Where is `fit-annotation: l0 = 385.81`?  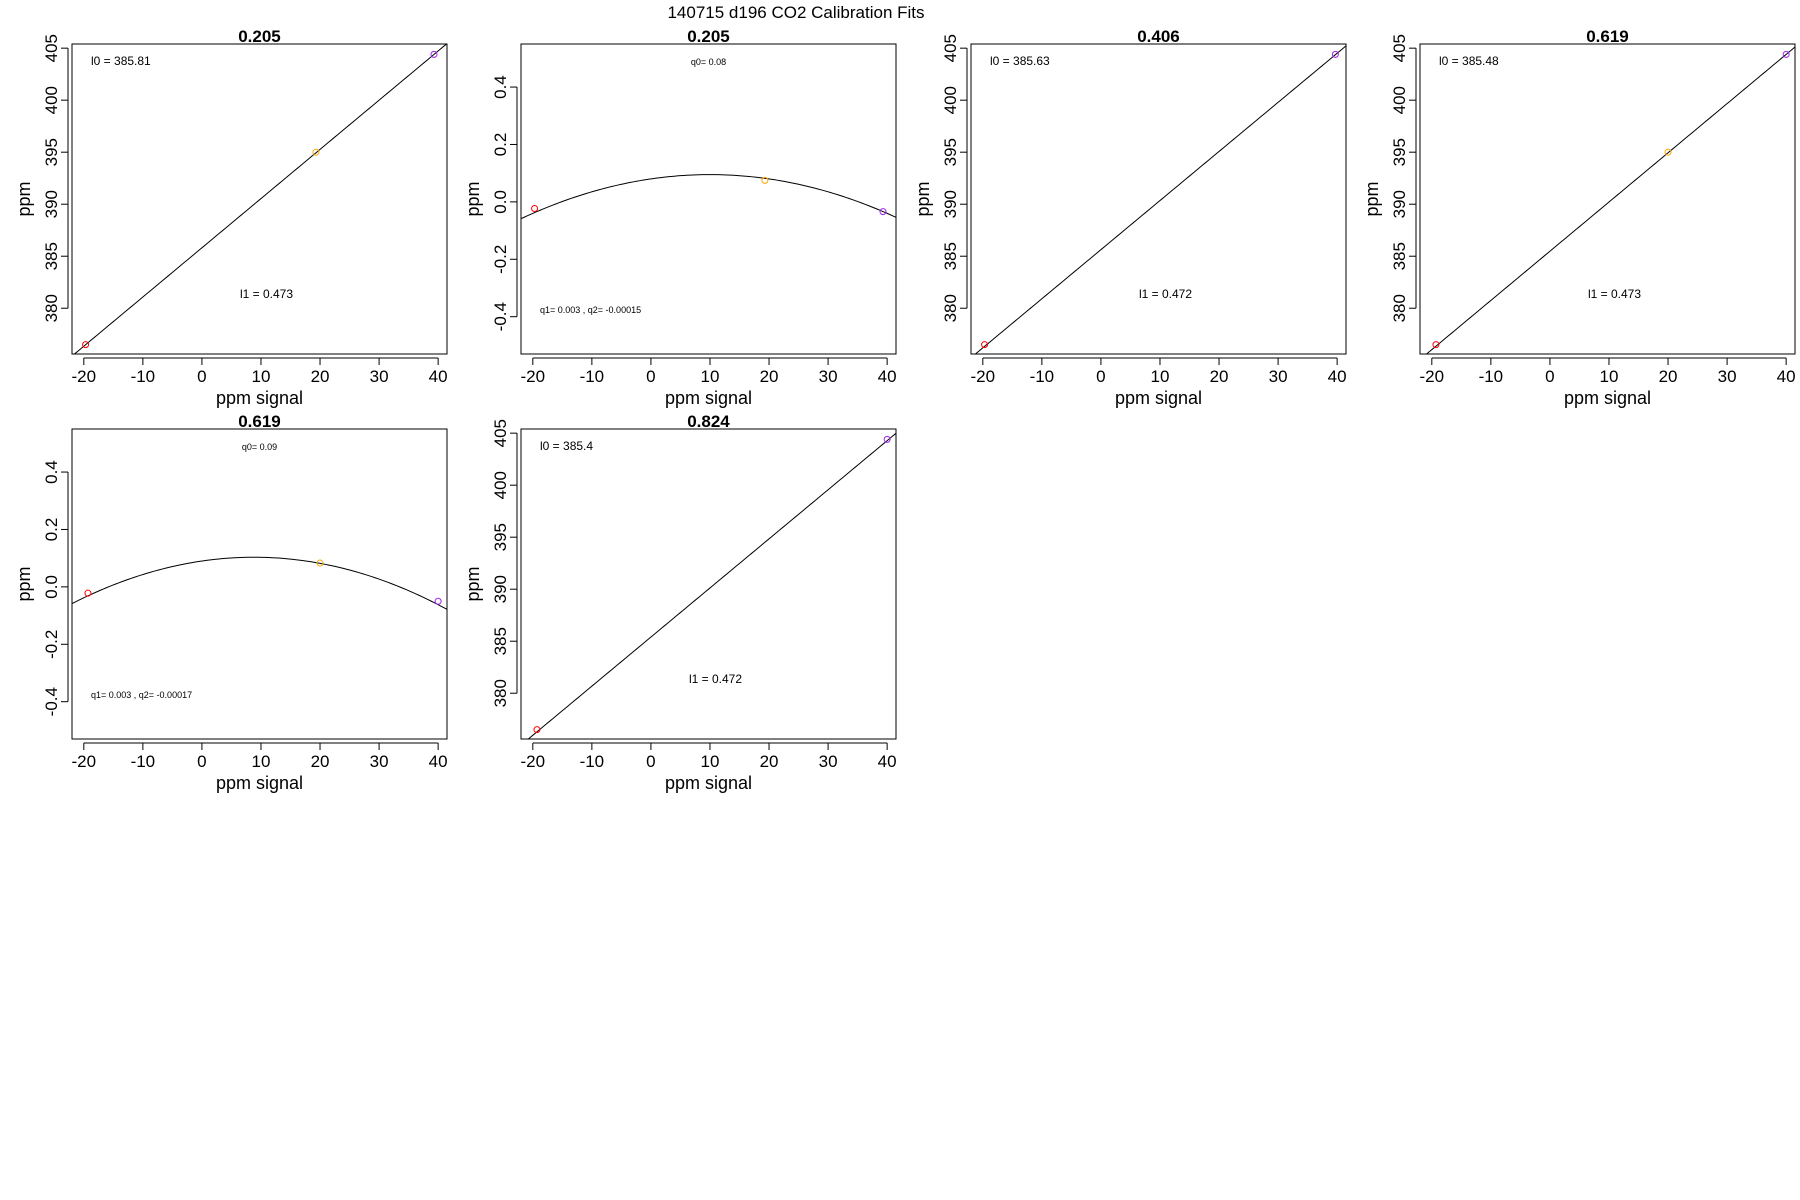 fit-annotation: l0 = 385.81 is located at coordinates (121, 61).